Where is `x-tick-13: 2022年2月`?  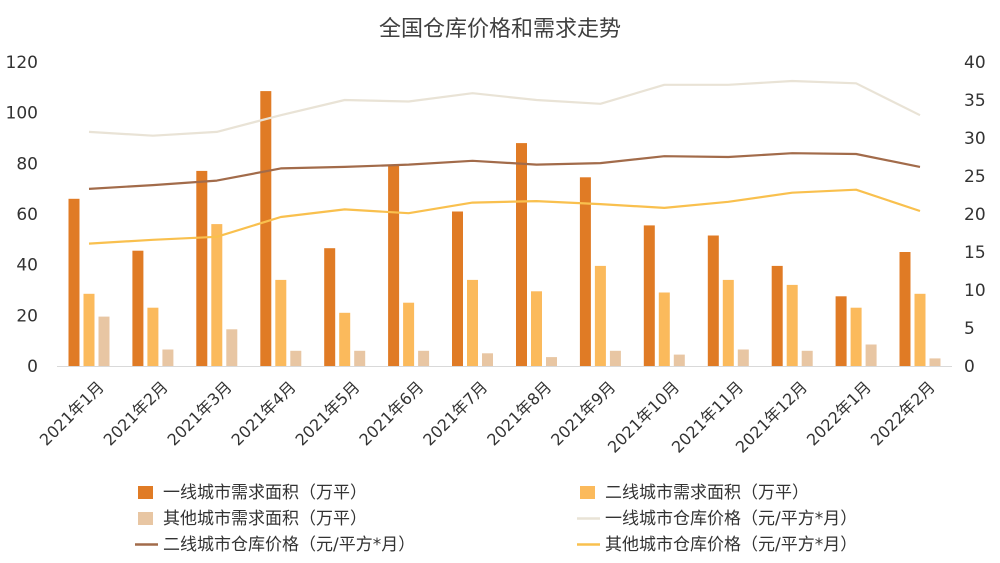 x-tick-13: 2022年2月 is located at coordinates (903, 413).